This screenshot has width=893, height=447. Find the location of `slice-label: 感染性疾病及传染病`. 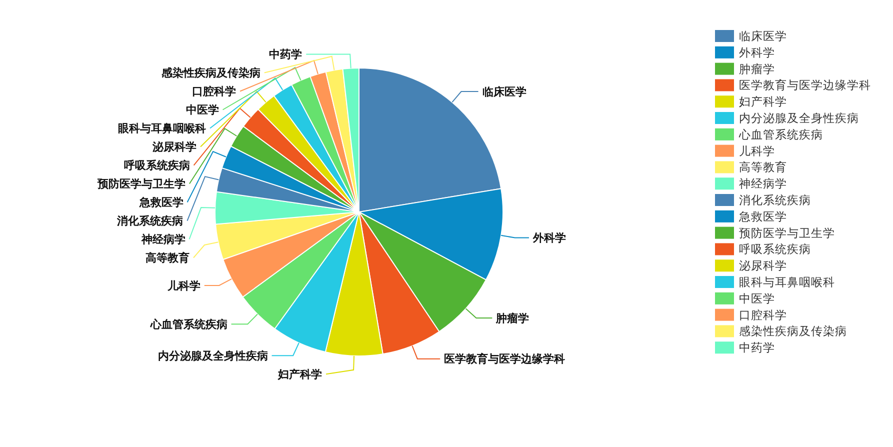

slice-label: 感染性疾病及传染病 is located at coordinates (210, 73).